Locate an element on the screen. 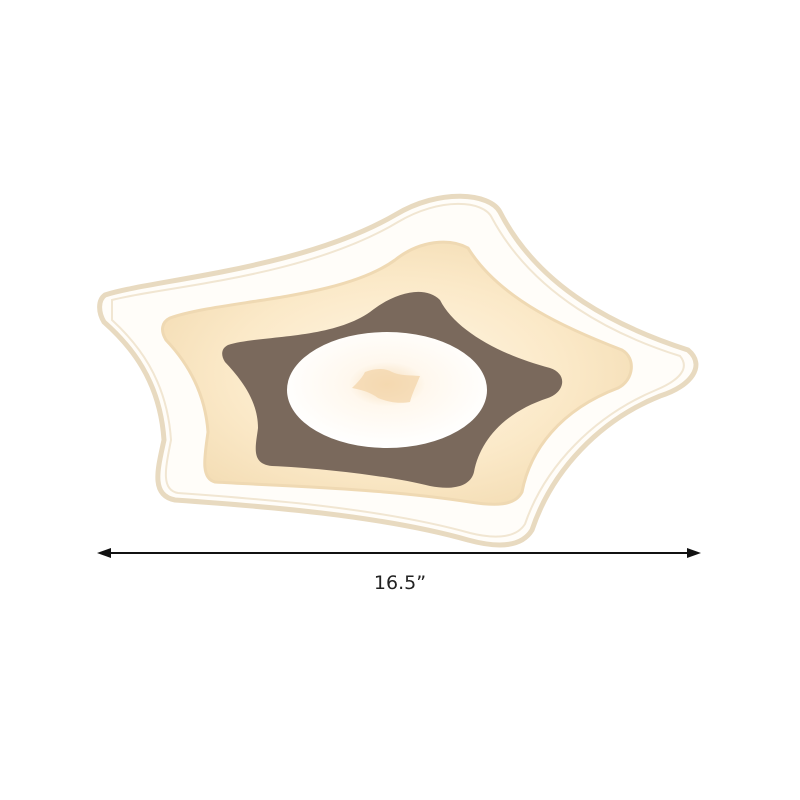 This screenshot has width=800, height=800. dimension-arrow is located at coordinates (399, 553).